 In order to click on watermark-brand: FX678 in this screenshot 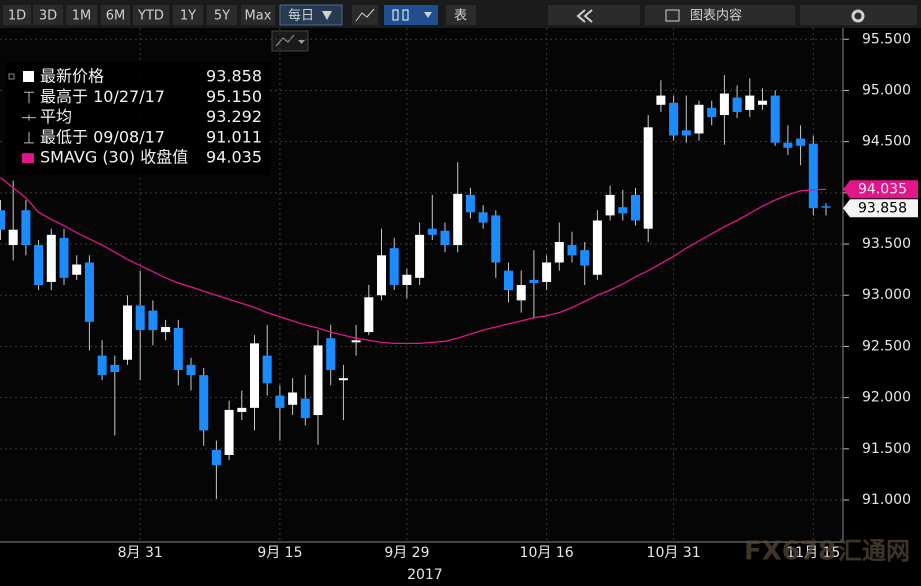, I will do `click(790, 552)`.